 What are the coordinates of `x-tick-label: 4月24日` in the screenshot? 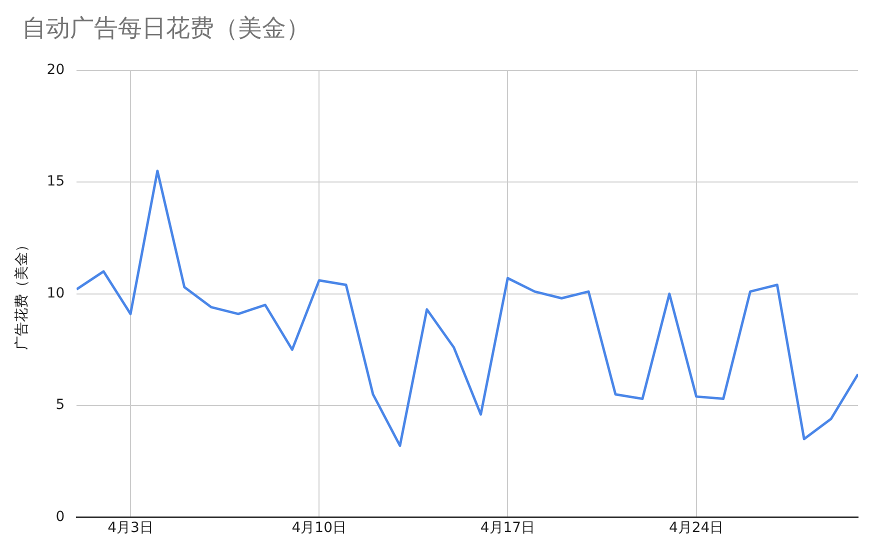 It's located at (696, 528).